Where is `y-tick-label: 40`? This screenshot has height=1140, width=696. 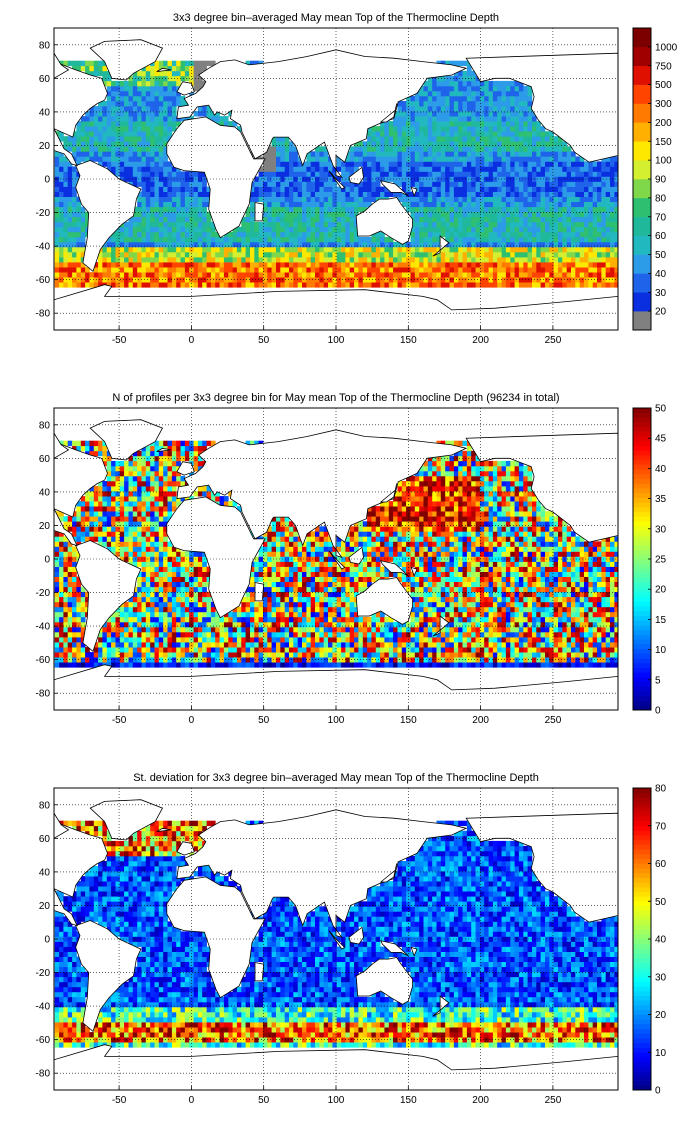 y-tick-label: 40 is located at coordinates (45, 112).